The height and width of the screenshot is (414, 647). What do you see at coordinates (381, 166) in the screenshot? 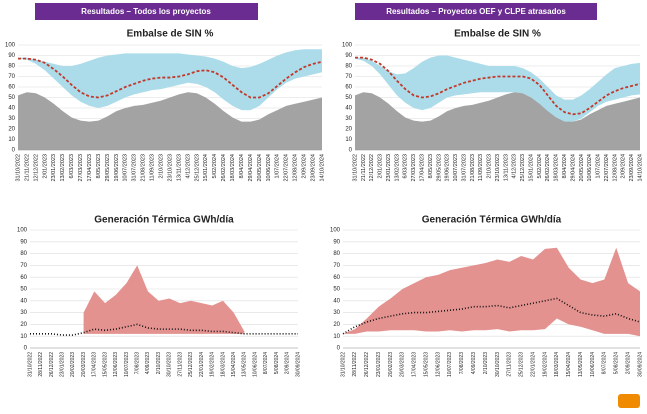
I see `x-tick-label: 2/01/2023` at bounding box center [381, 166].